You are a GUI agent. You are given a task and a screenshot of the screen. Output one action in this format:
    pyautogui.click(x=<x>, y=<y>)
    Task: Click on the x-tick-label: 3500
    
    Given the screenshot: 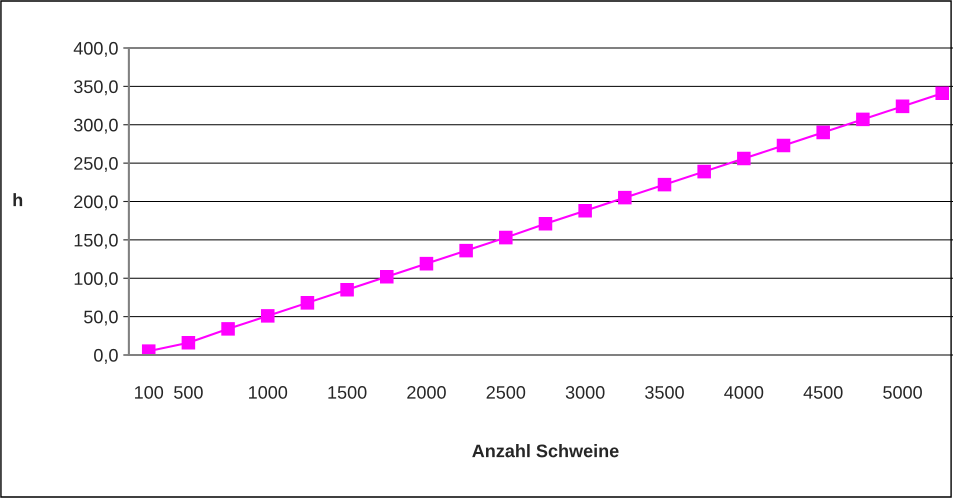 What is the action you would take?
    pyautogui.click(x=664, y=392)
    